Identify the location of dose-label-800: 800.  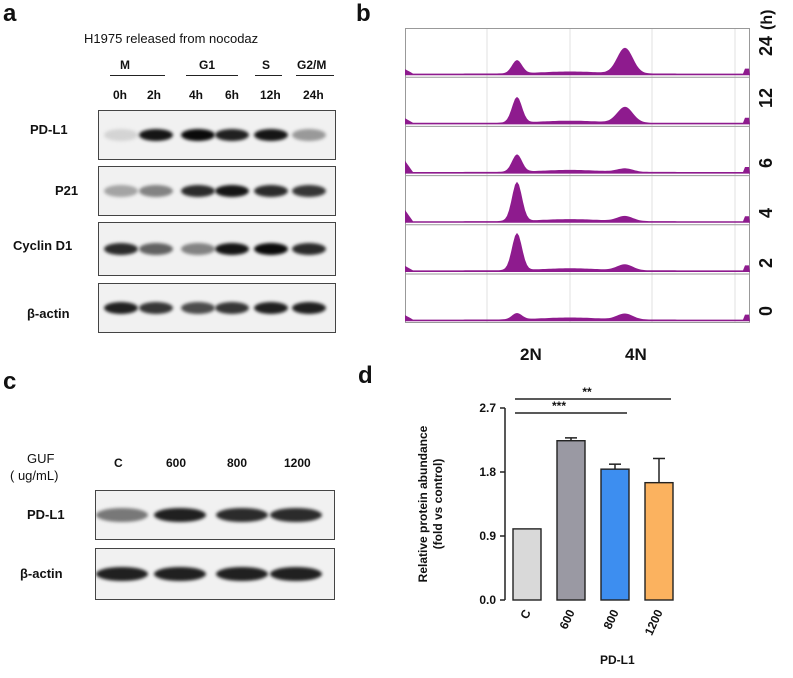
(237, 463).